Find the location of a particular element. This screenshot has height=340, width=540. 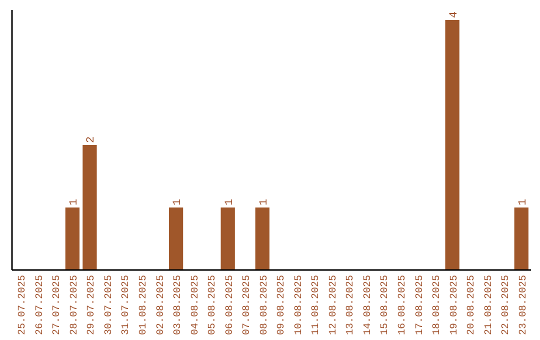

data-label: 2 is located at coordinates (92, 139).